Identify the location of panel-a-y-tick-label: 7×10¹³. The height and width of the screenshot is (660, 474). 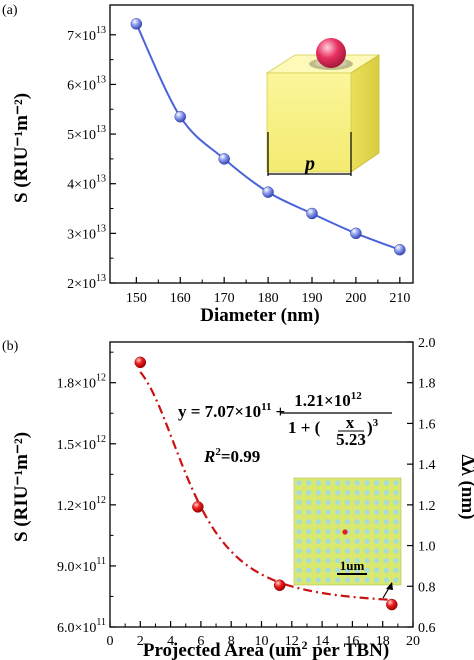
(86, 34).